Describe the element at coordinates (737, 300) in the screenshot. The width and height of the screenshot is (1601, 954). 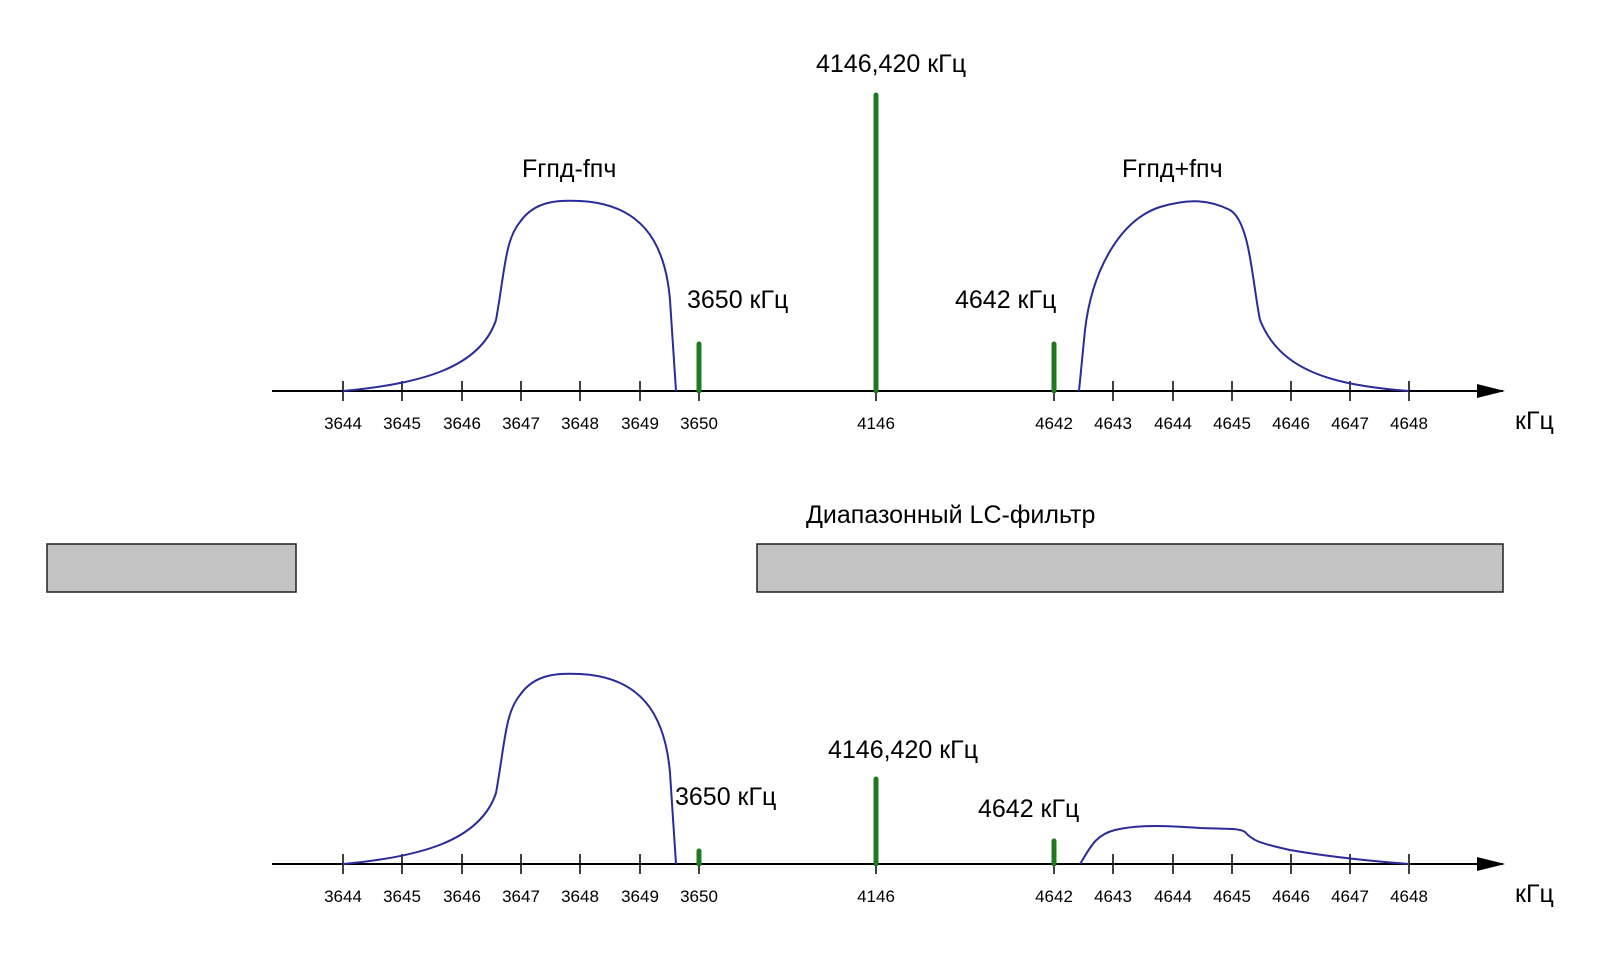
I see `top-left-marker-label: 3650 кГц` at that location.